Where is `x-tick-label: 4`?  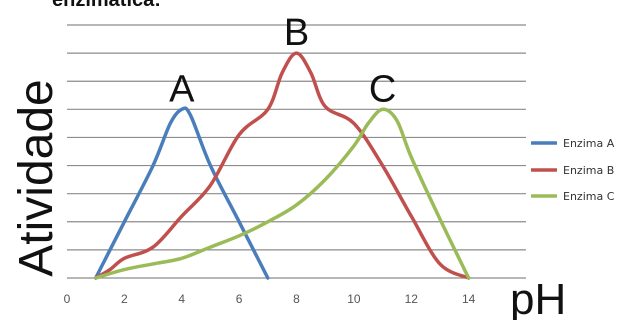
x-tick-label: 4 is located at coordinates (181, 299).